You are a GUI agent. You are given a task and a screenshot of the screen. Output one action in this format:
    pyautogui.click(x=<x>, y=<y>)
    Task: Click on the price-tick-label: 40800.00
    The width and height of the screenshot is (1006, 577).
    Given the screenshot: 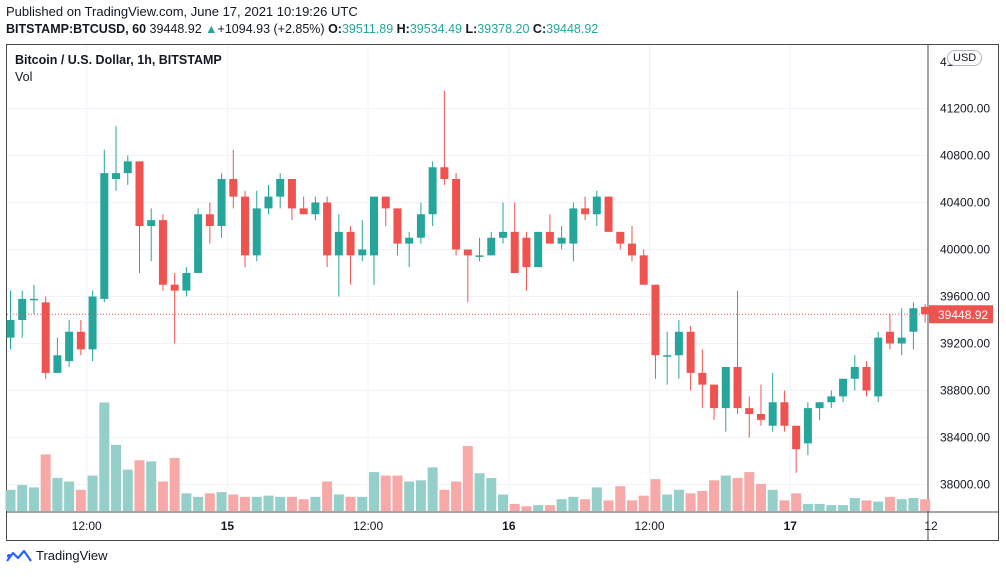 What is the action you would take?
    pyautogui.click(x=965, y=156)
    